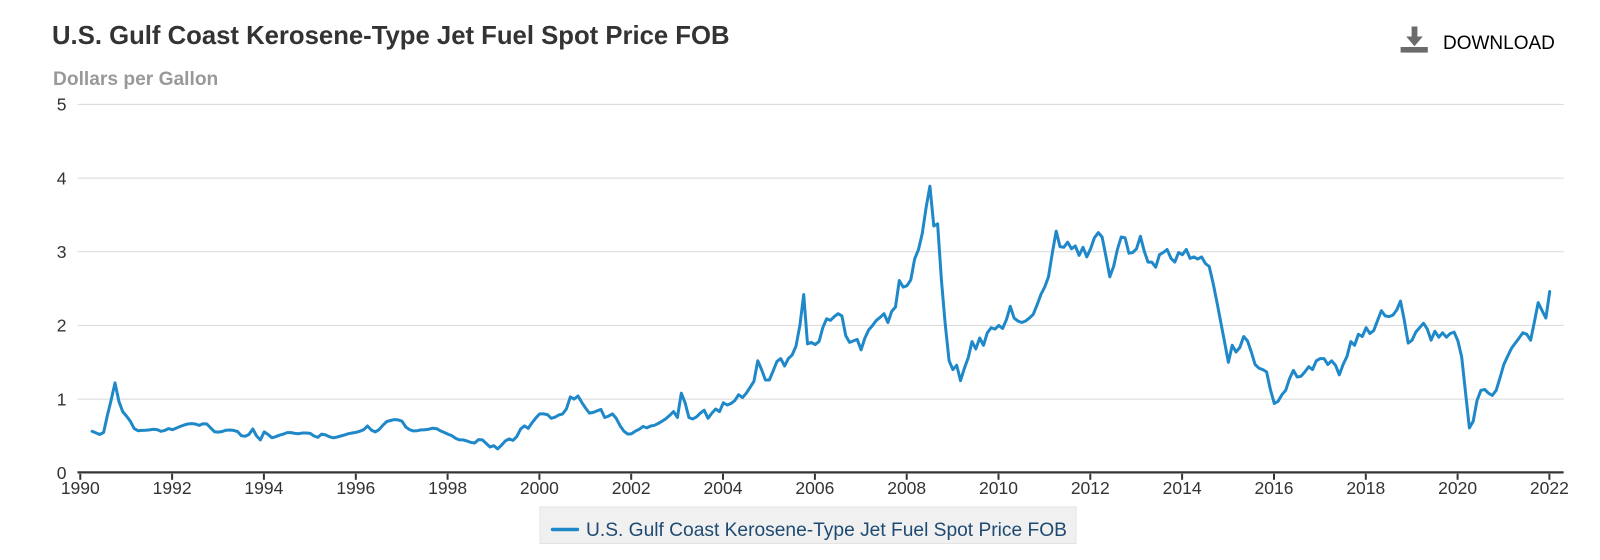 The width and height of the screenshot is (1600, 560). Describe the element at coordinates (1499, 43) in the screenshot. I see `svg-text: DOWNLOAD` at that location.